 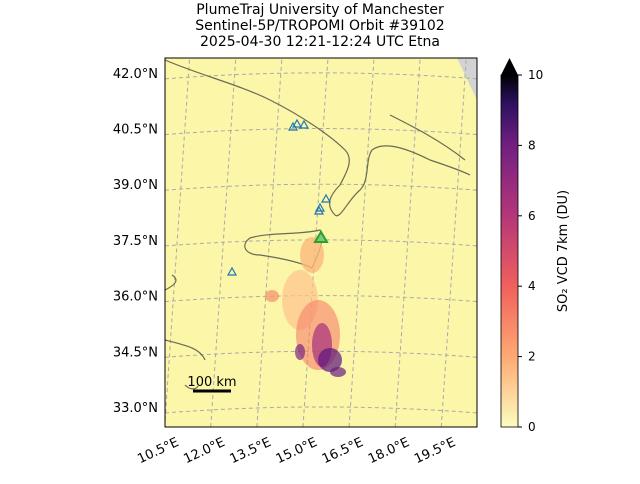 What do you see at coordinates (509, 251) in the screenshot?
I see `colorbar` at bounding box center [509, 251].